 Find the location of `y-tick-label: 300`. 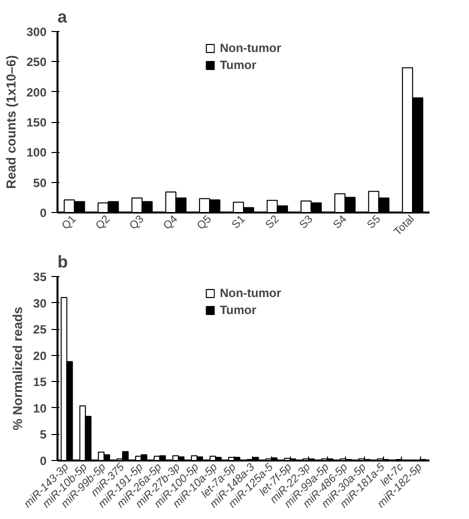

y-tick-label: 300 is located at coordinates (36, 32).